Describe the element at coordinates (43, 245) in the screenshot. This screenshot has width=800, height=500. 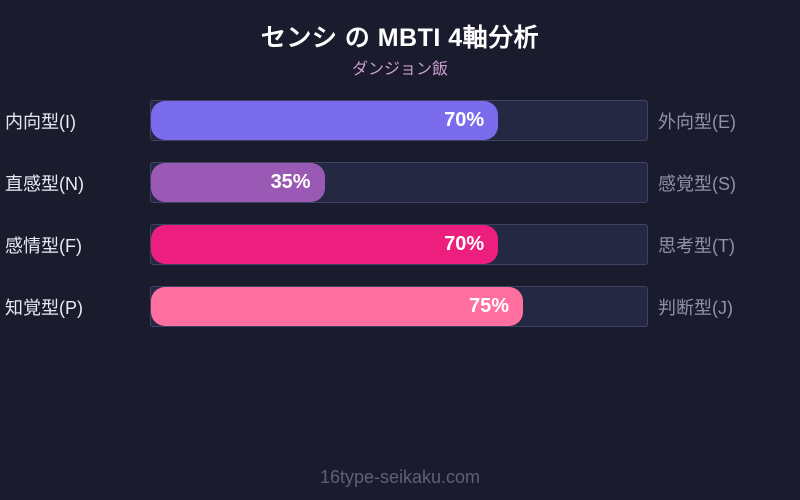
I see `axis-left-label: 感情型(F)` at that location.